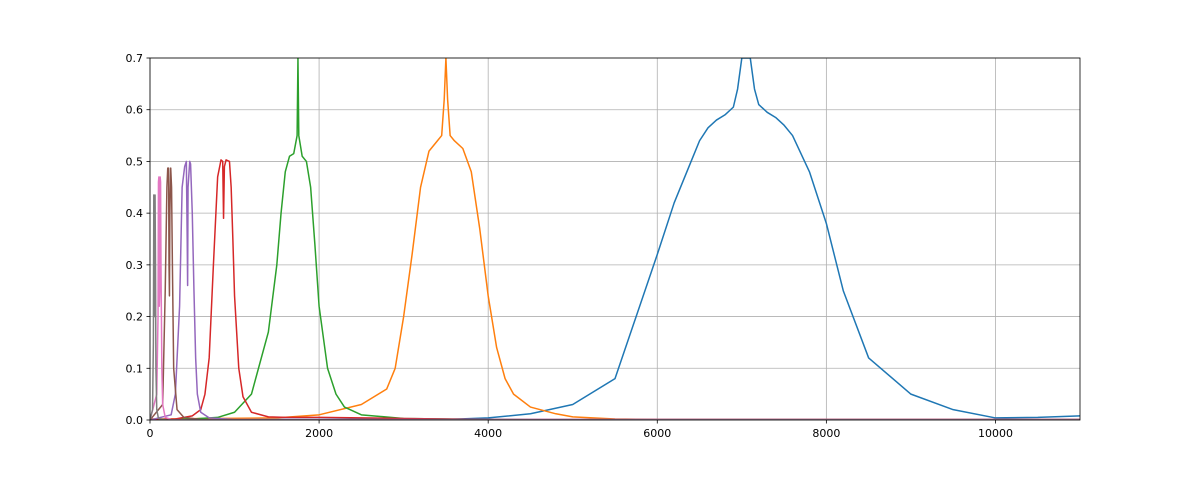 The width and height of the screenshot is (1200, 480). What do you see at coordinates (135, 420) in the screenshot?
I see `y-tick-label: 0.0` at bounding box center [135, 420].